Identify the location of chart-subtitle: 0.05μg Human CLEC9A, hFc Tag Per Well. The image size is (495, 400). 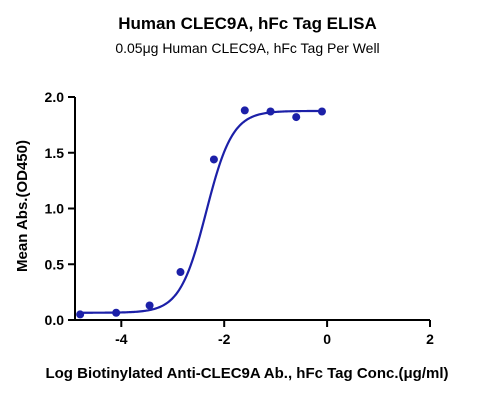
(247, 48).